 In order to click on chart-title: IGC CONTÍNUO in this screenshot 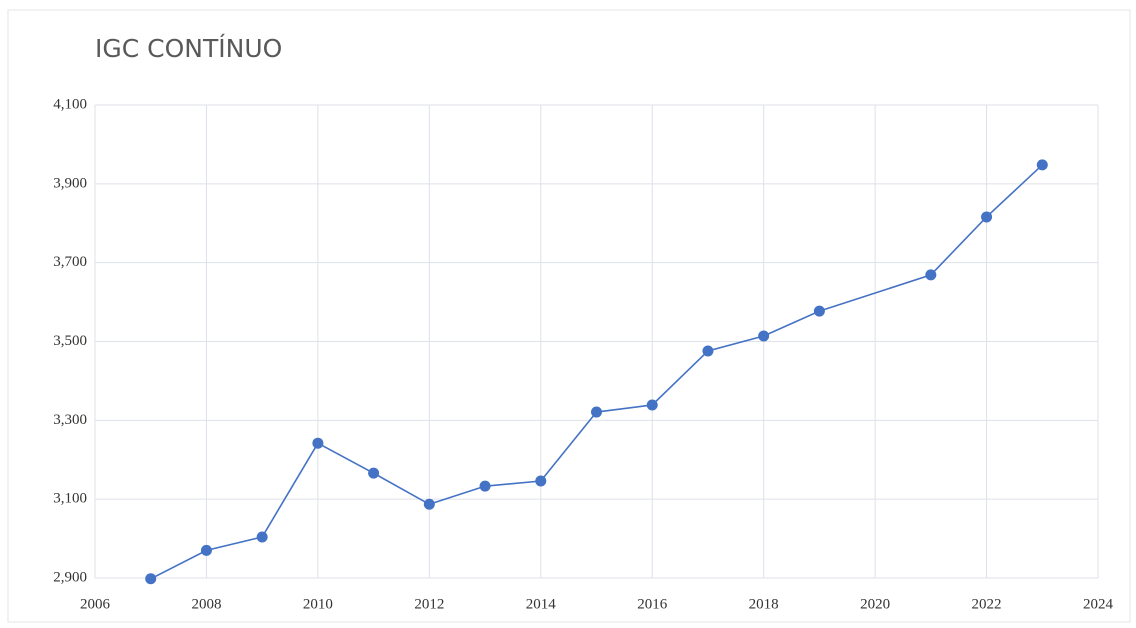, I will do `click(188, 48)`.